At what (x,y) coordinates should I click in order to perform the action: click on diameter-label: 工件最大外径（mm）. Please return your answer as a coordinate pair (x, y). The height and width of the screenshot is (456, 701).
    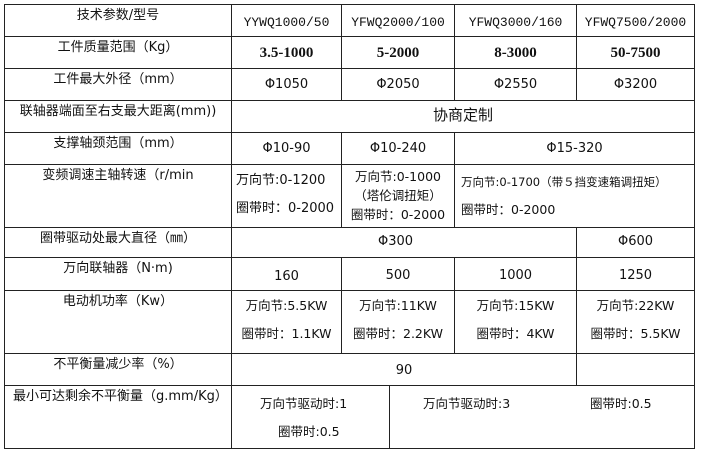
    Looking at the image, I should click on (118, 84).